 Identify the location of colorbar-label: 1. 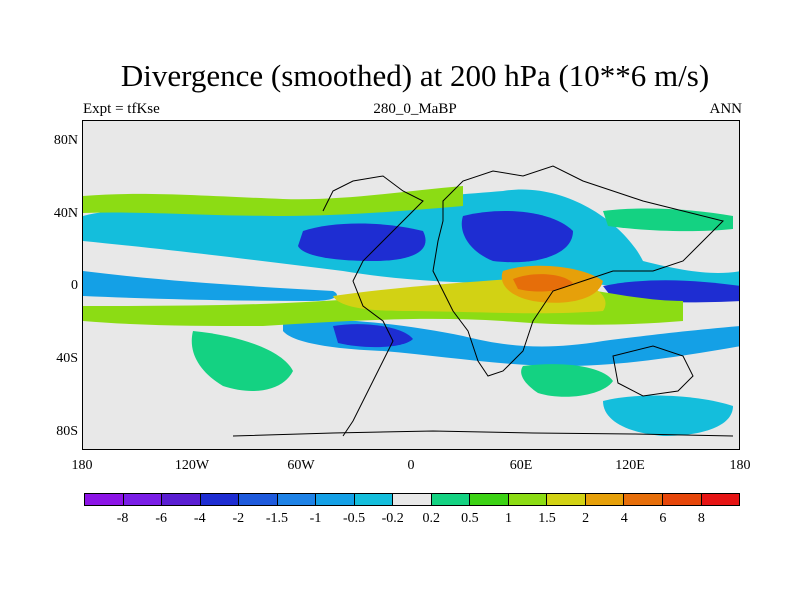
(508, 518).